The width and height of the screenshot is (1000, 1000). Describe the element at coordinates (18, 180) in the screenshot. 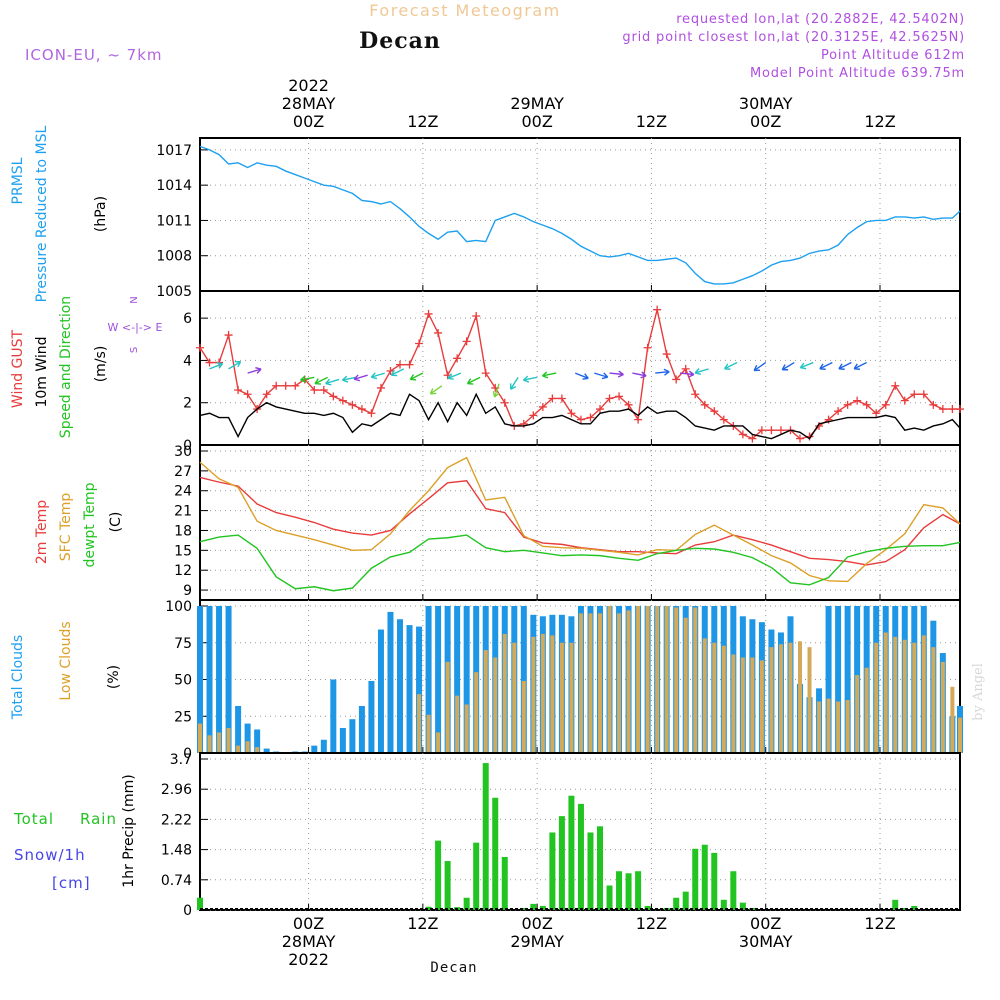

I see `label-prmsl: PRMSL` at that location.